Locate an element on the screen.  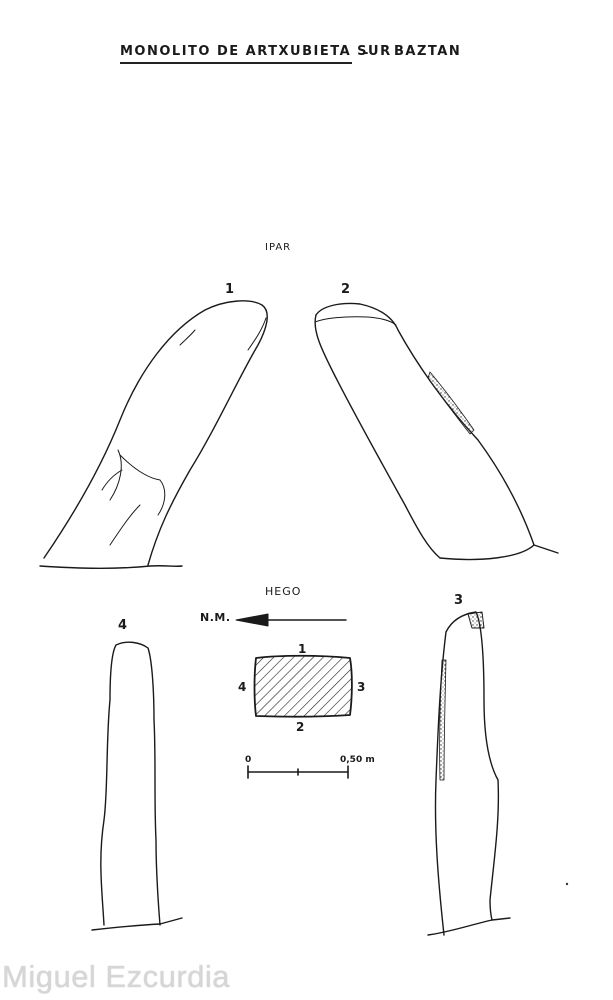
face-4-outline is located at coordinates (137, 786).